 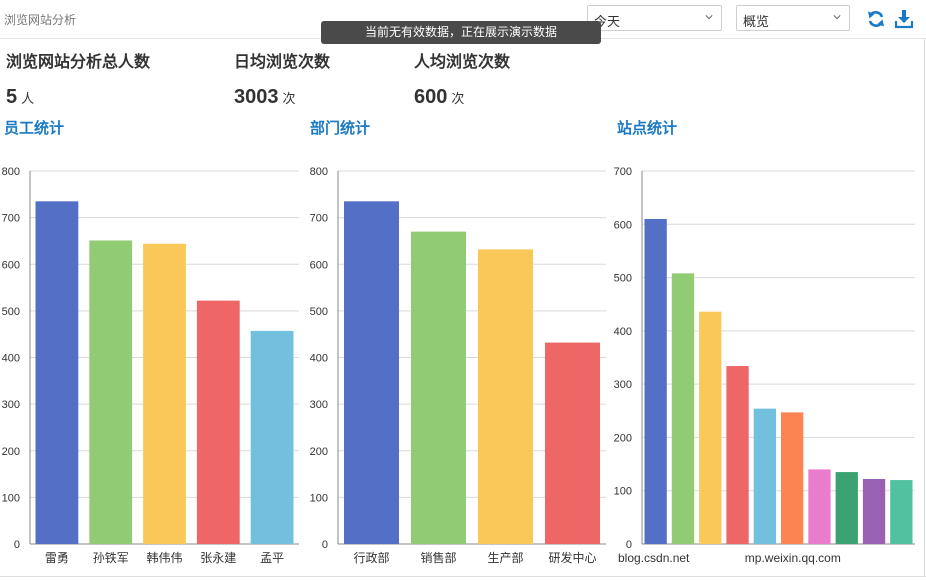 I want to click on x-tick-label: 孟平, so click(x=272, y=558).